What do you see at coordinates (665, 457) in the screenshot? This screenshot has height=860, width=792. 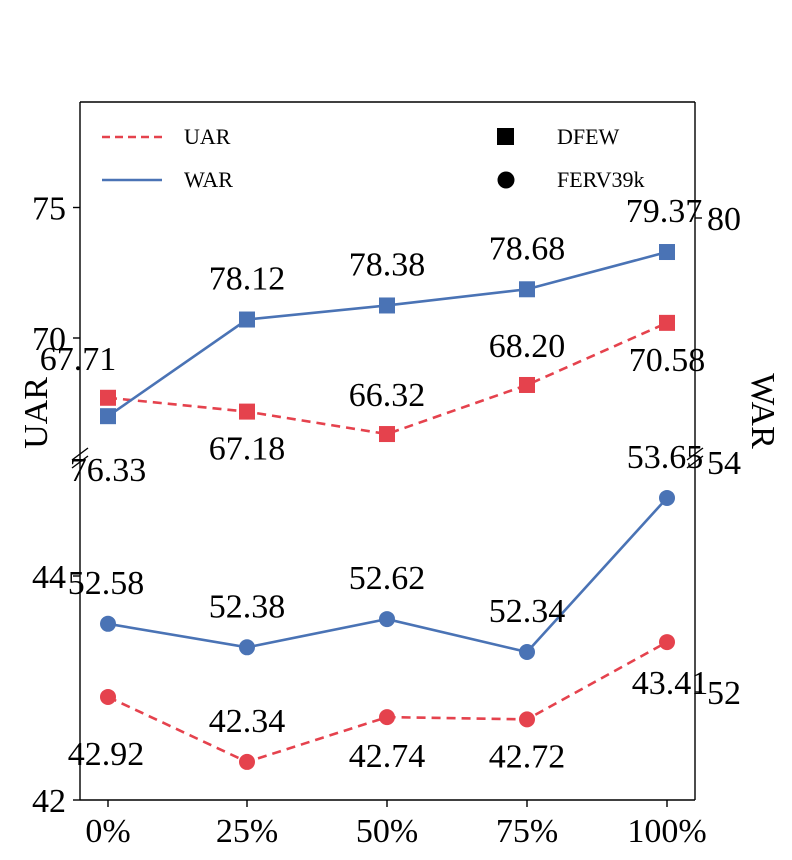 I see `ferv39k-war-value-label: 53.65` at bounding box center [665, 457].